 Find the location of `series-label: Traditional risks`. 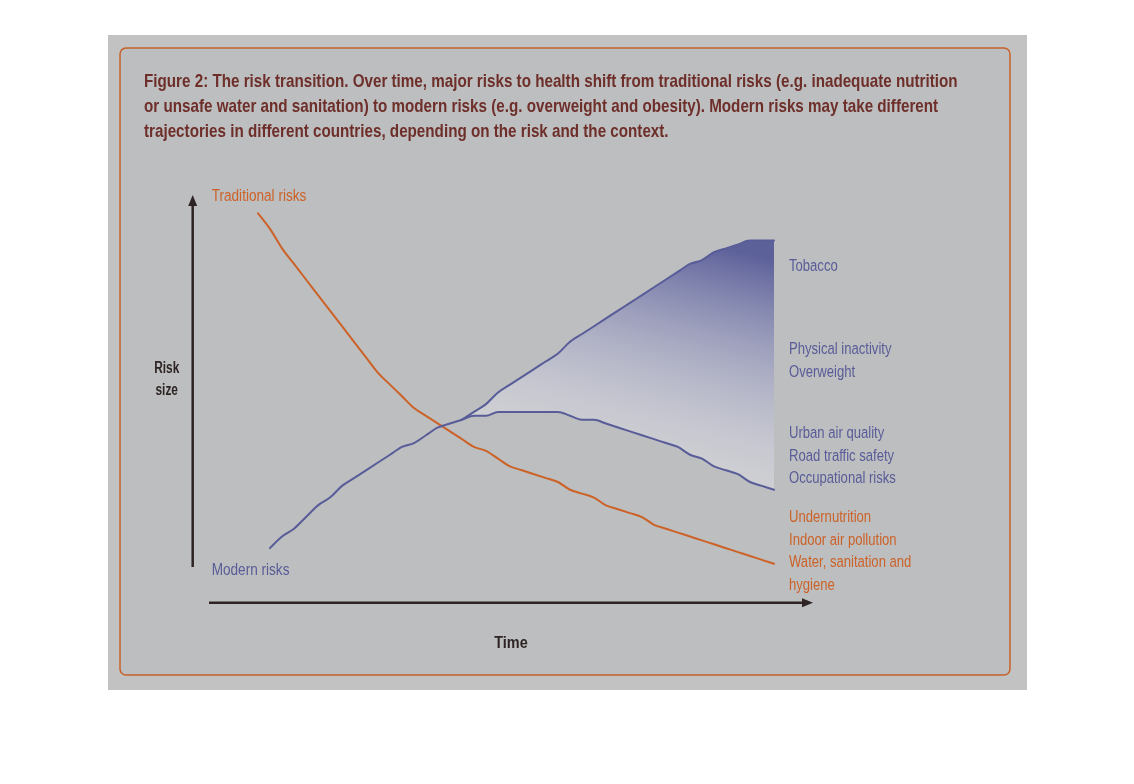

series-label: Traditional risks is located at coordinates (259, 195).